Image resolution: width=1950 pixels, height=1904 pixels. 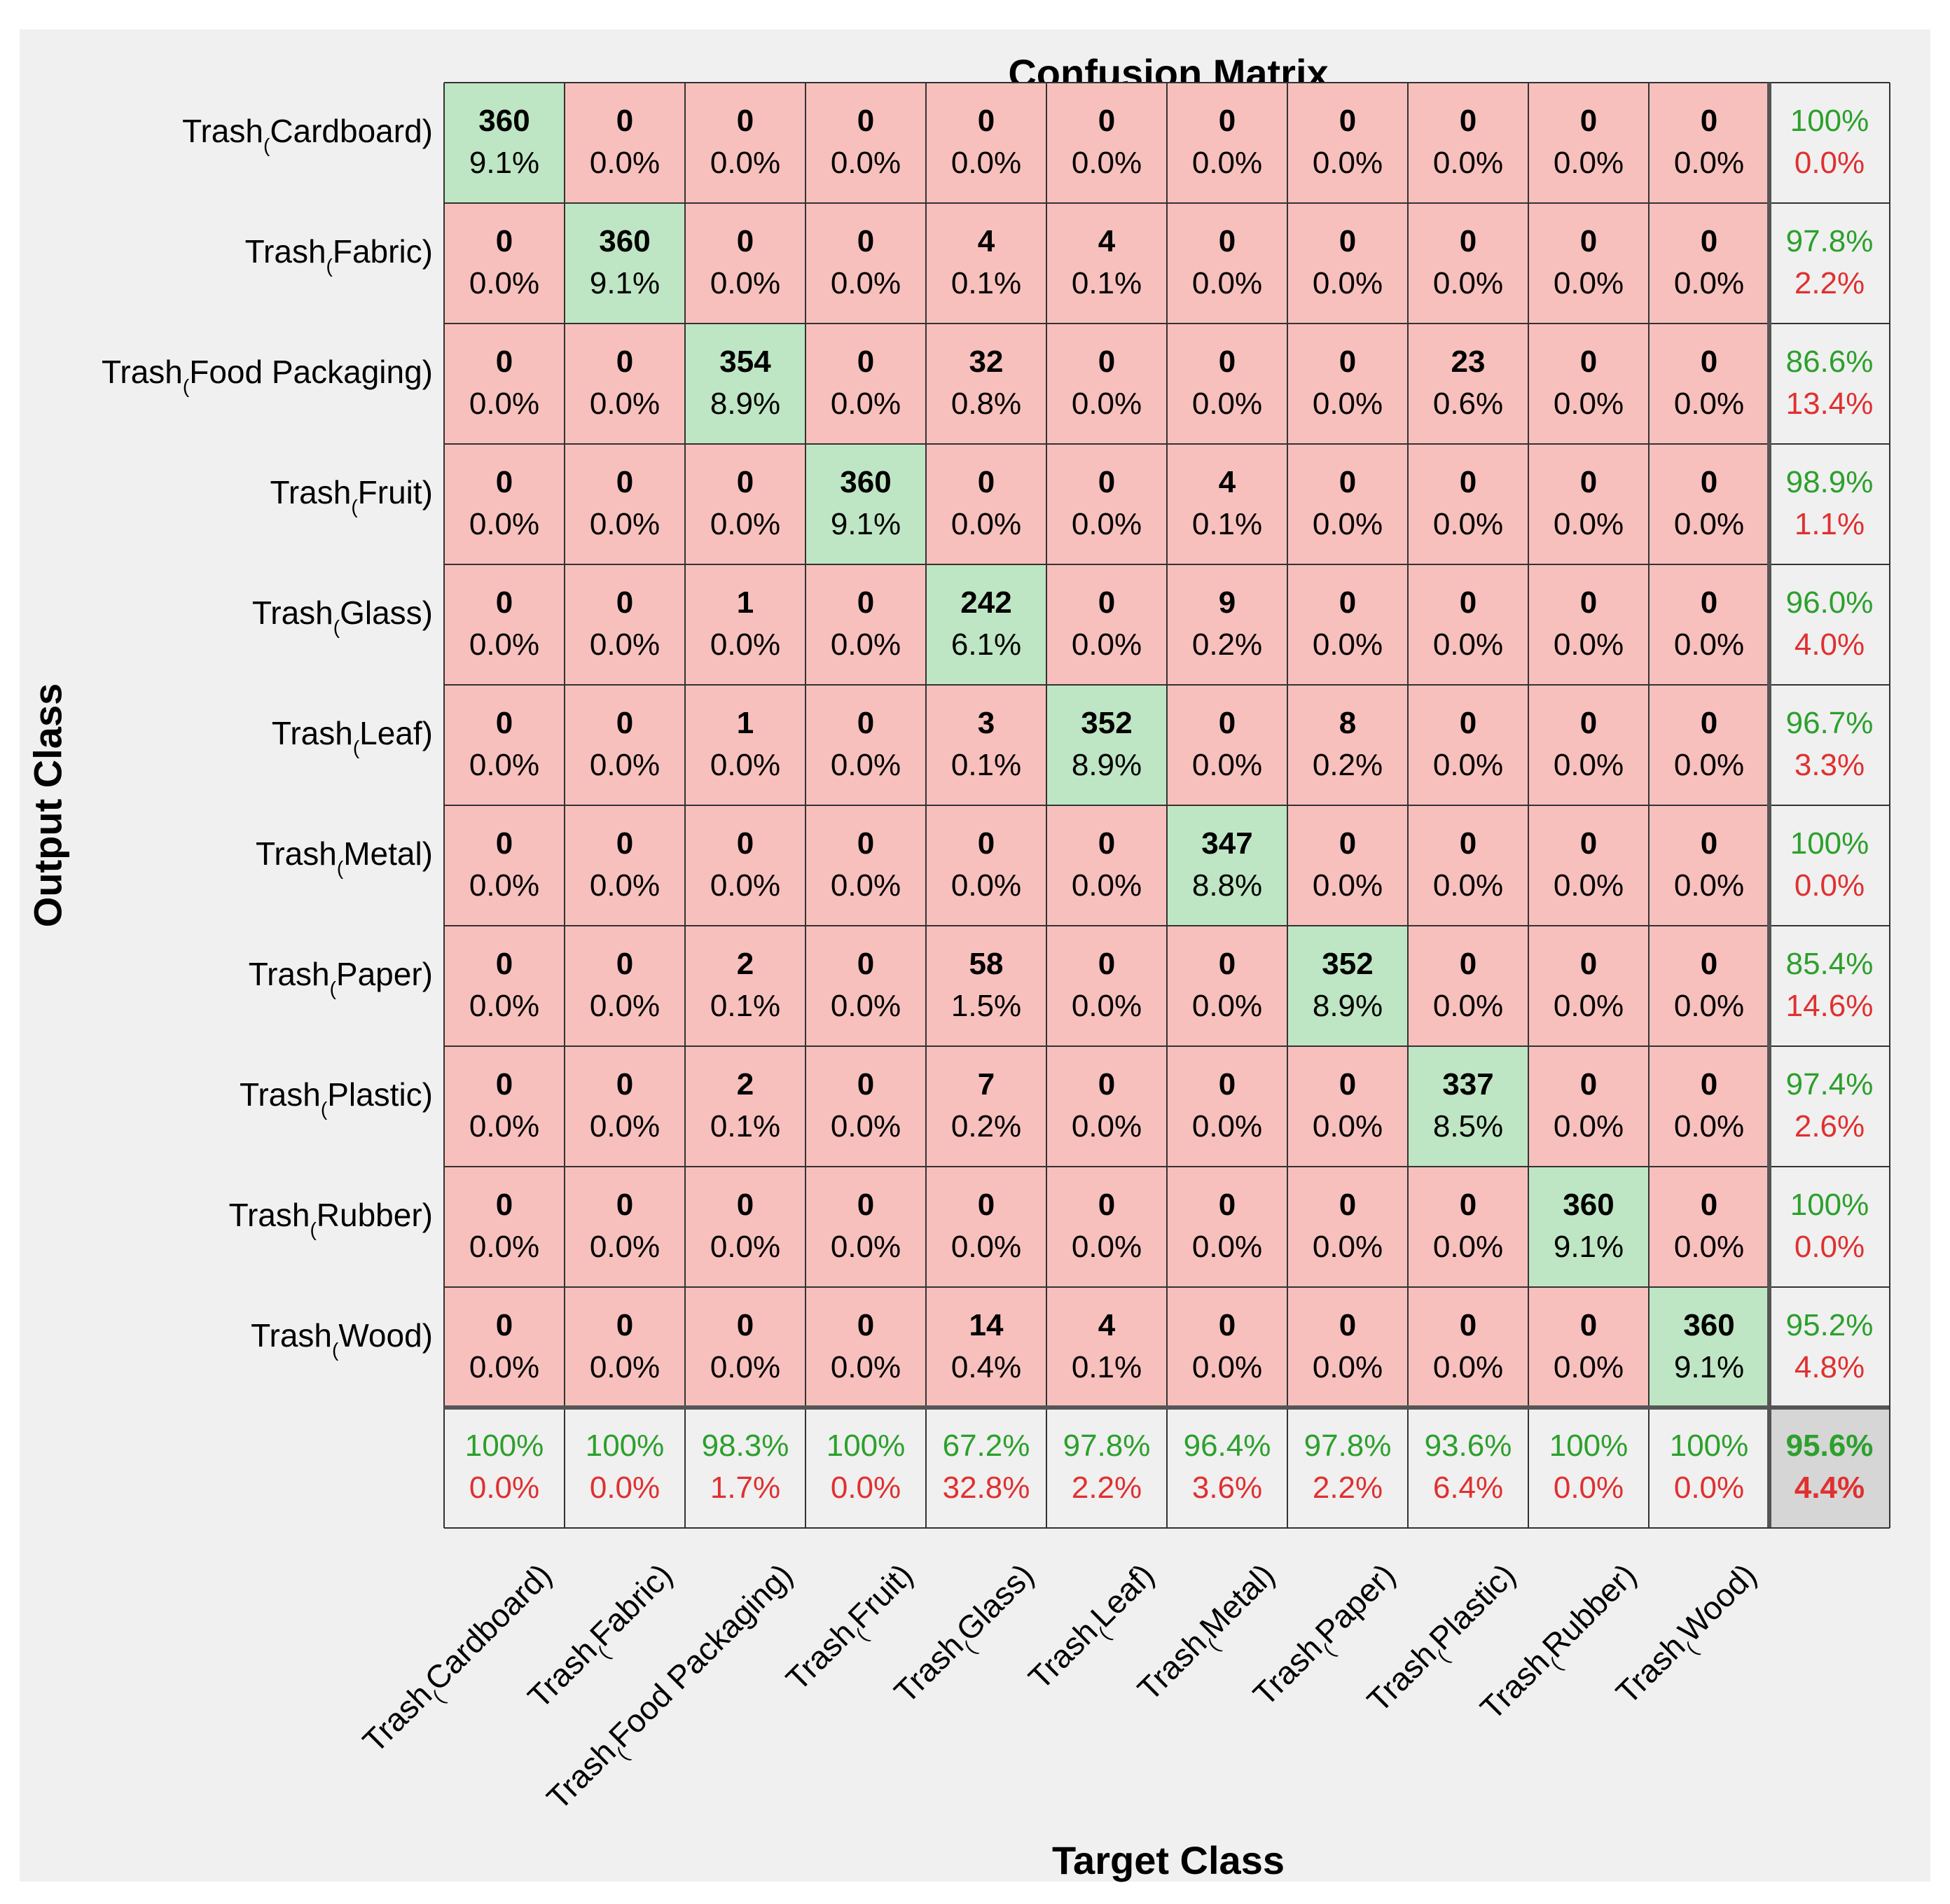 I want to click on row-summary-cell: 97.8% 2.2%, so click(x=1829, y=263).